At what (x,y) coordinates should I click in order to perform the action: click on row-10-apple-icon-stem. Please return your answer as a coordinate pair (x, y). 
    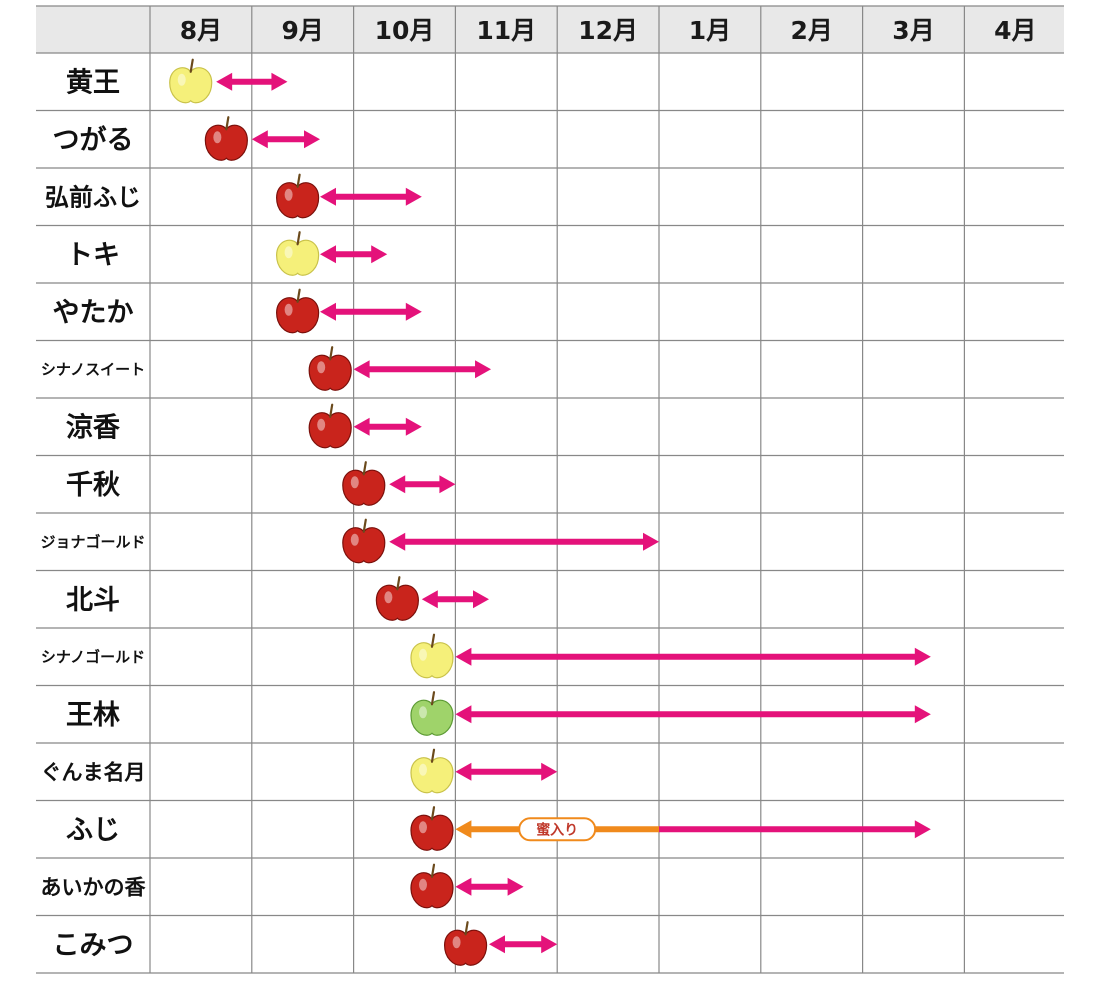
    Looking at the image, I should click on (398, 583).